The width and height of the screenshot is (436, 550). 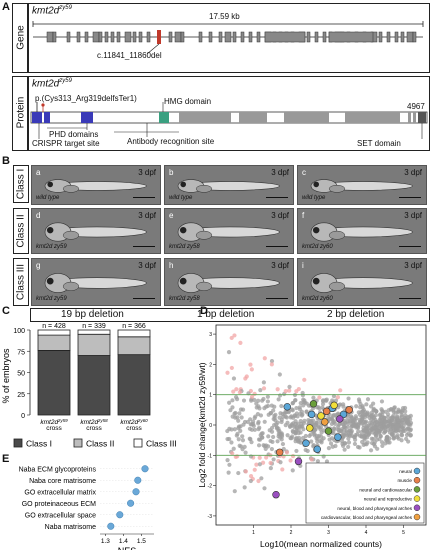 I want to click on fish-image-c: c 3 dpf wild type, so click(x=362, y=185).